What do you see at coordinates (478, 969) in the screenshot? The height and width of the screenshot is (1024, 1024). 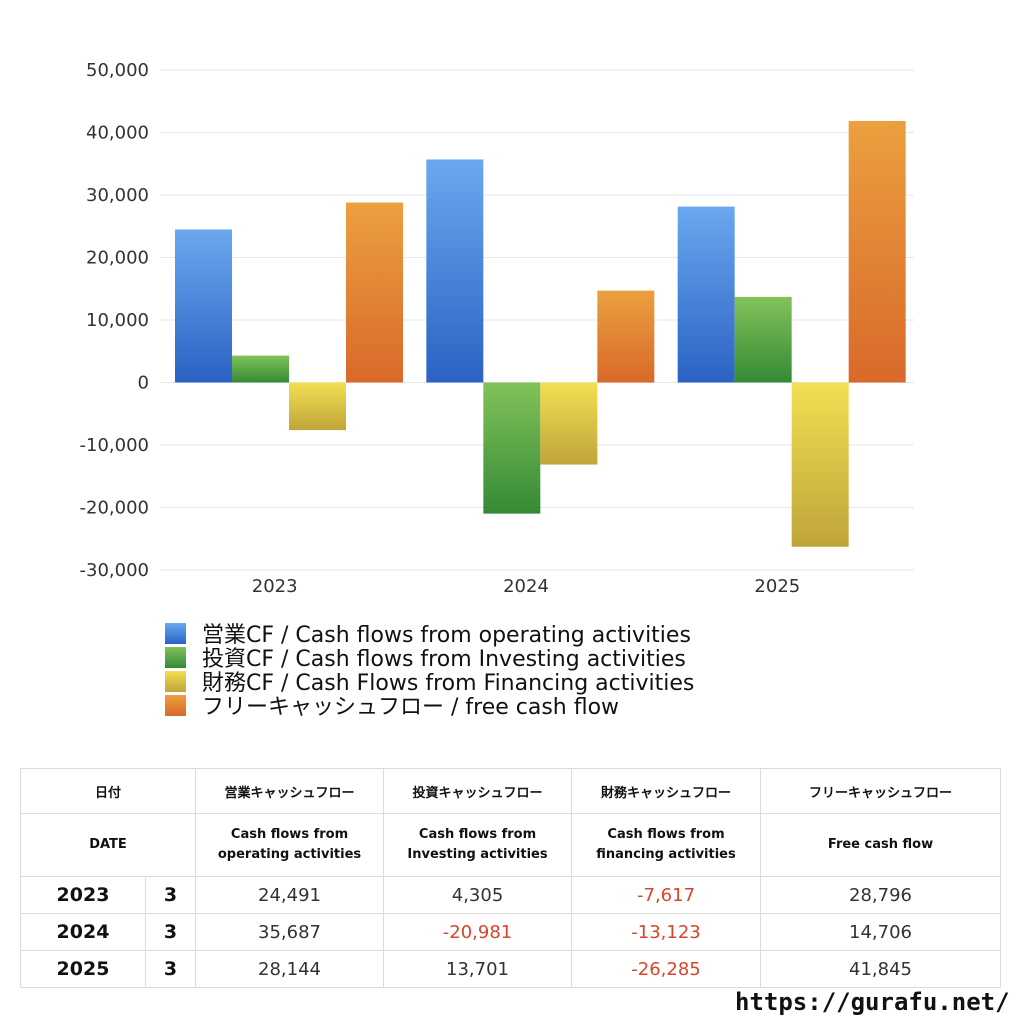 I see `cell-investing: 13,701` at bounding box center [478, 969].